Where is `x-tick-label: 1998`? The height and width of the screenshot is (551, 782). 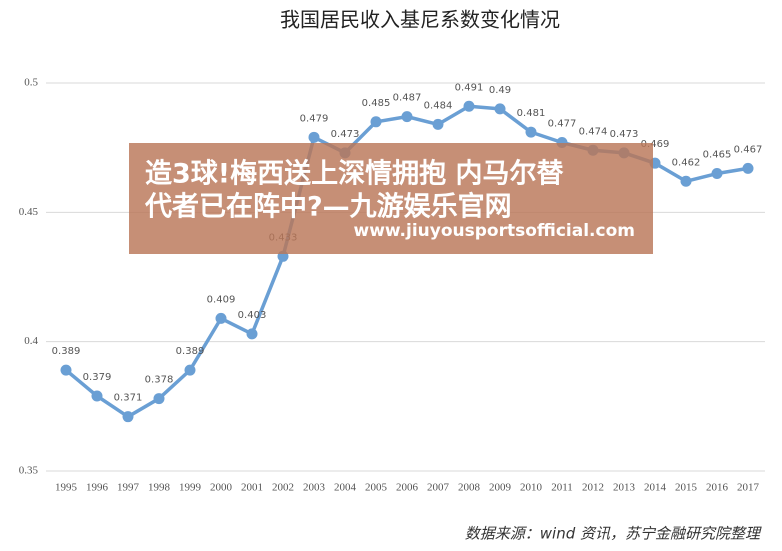 x-tick-label: 1998 is located at coordinates (159, 488).